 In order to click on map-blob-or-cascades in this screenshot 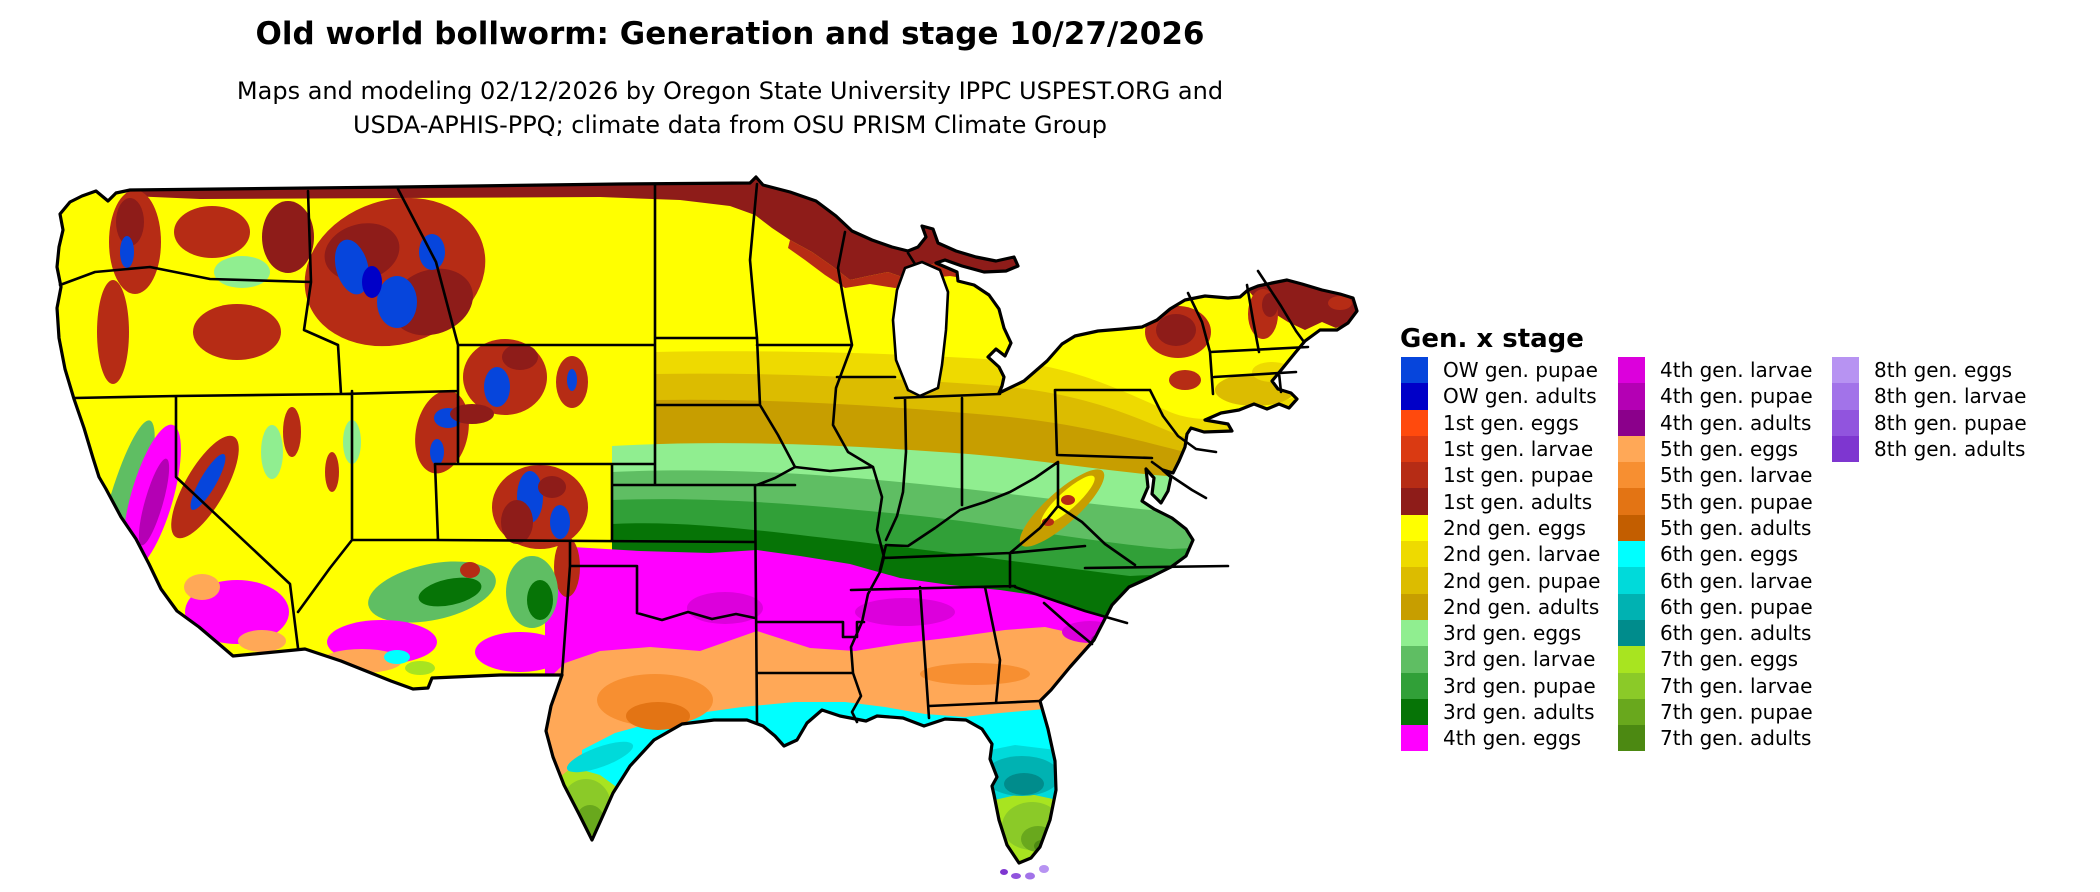, I will do `click(113, 332)`.